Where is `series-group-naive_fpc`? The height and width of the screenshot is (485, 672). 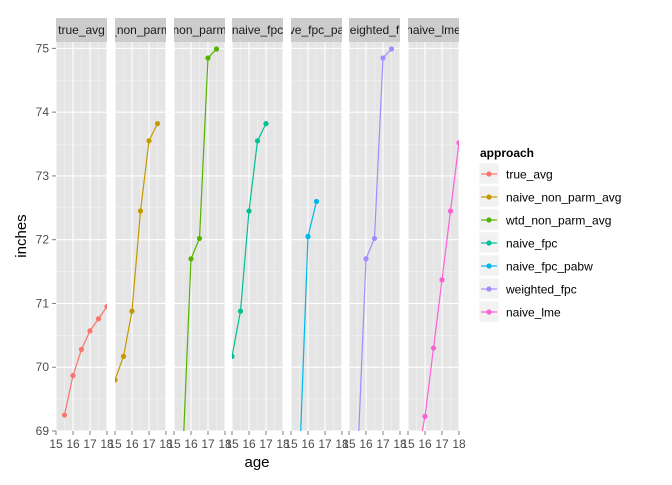
series-group-naive_fpc is located at coordinates (250, 240).